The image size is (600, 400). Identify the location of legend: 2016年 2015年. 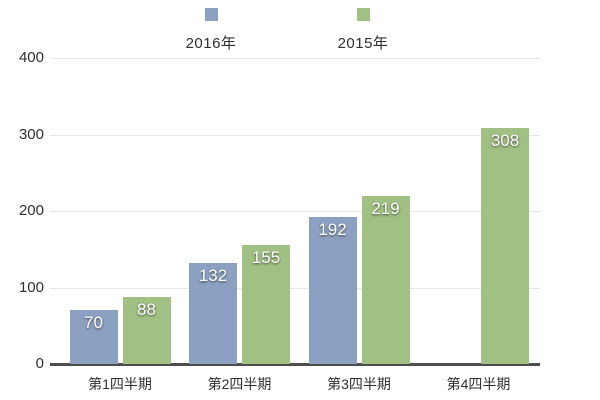
(300, 31).